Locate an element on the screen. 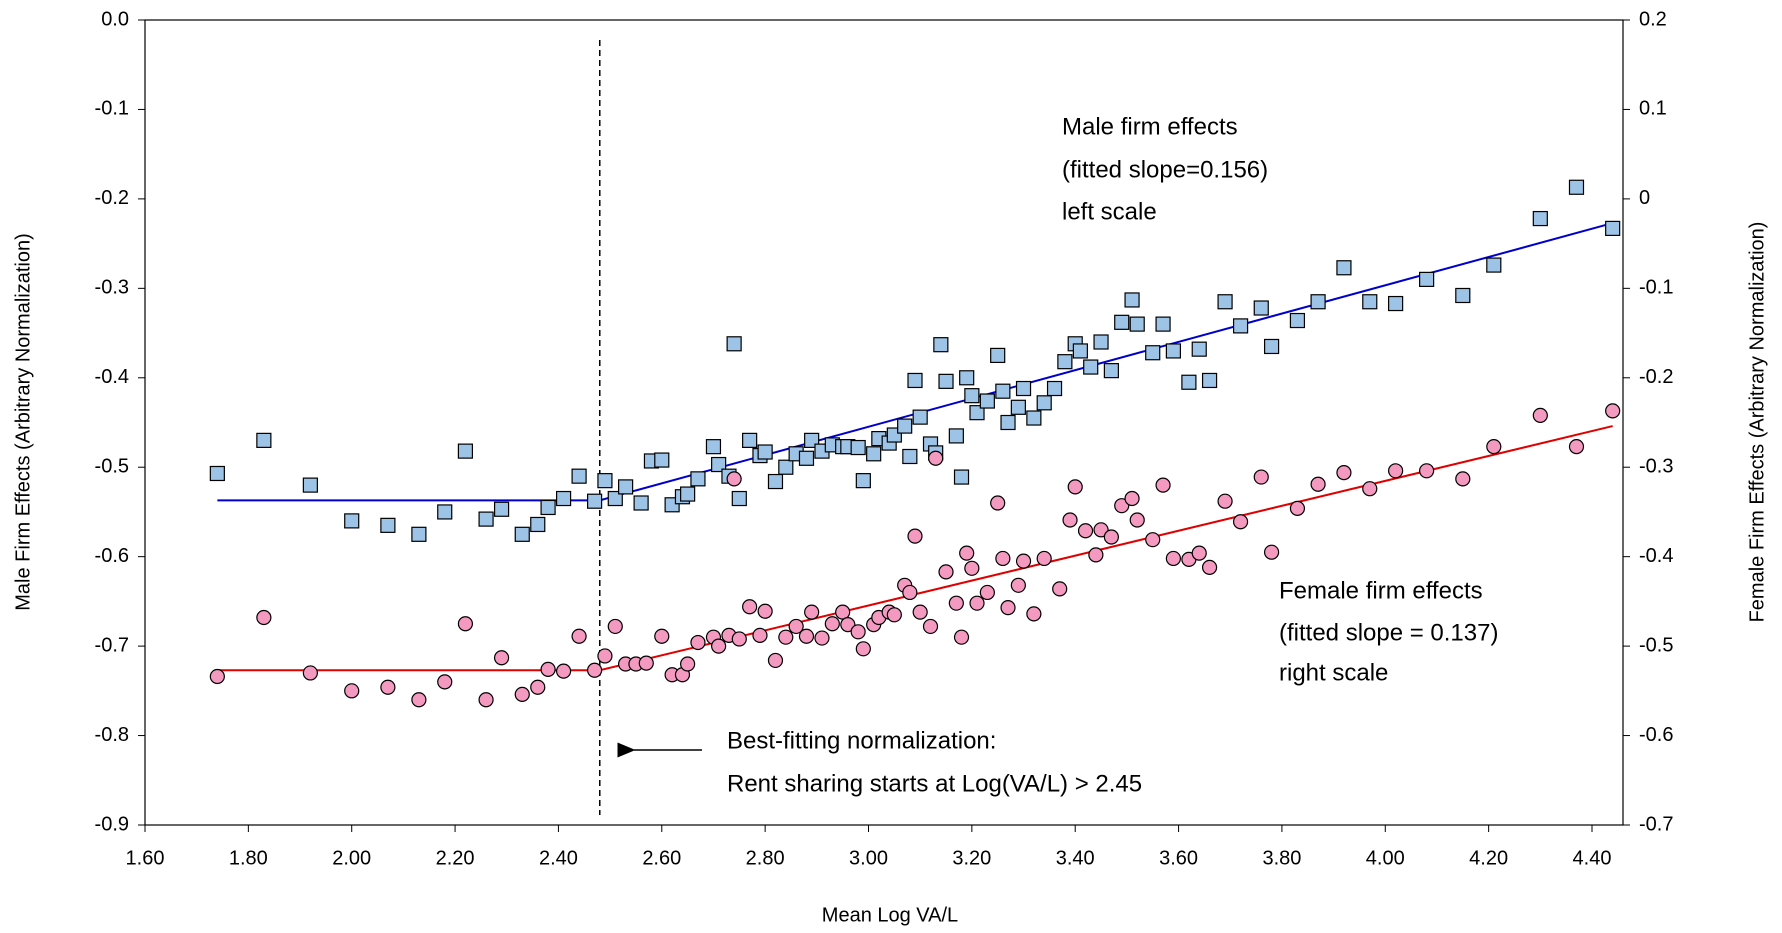  x-tick-label: 3.60 is located at coordinates (1178, 858).